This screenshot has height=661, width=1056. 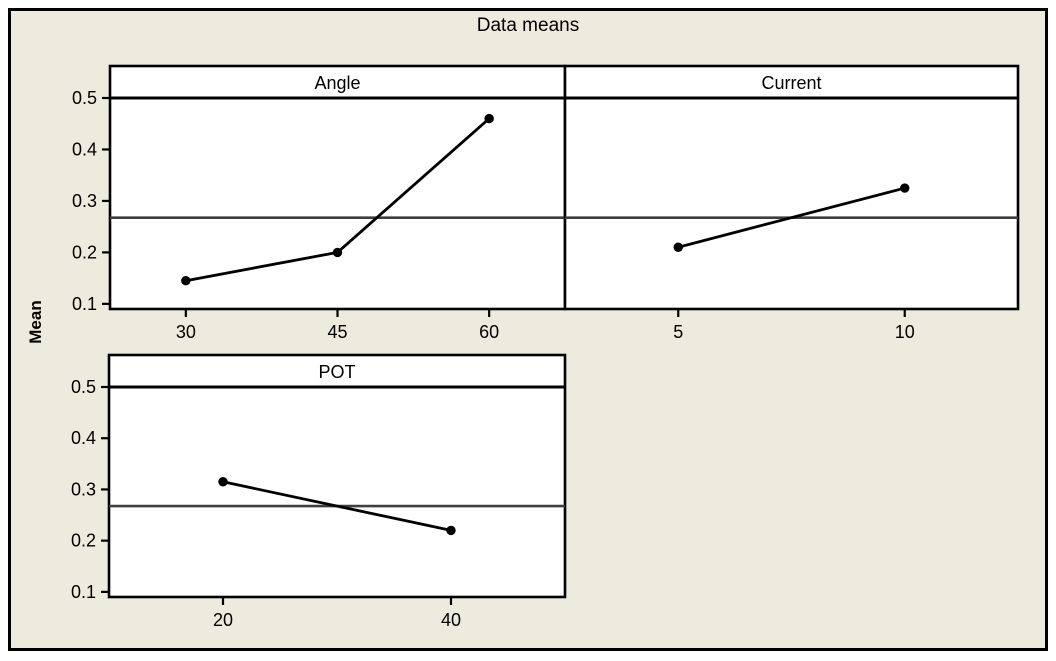 I want to click on x-tick-label-pot: 40, so click(x=451, y=620).